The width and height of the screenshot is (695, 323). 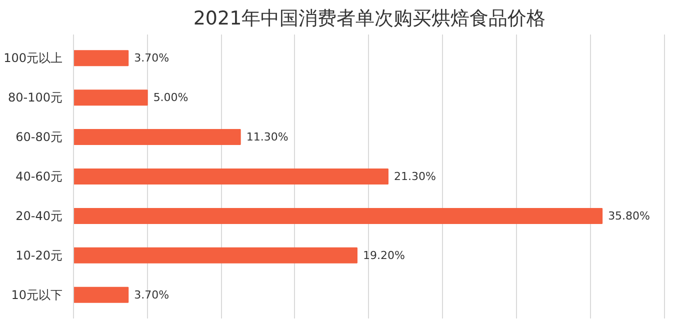 I want to click on data-label: 21.30%, so click(x=415, y=176).